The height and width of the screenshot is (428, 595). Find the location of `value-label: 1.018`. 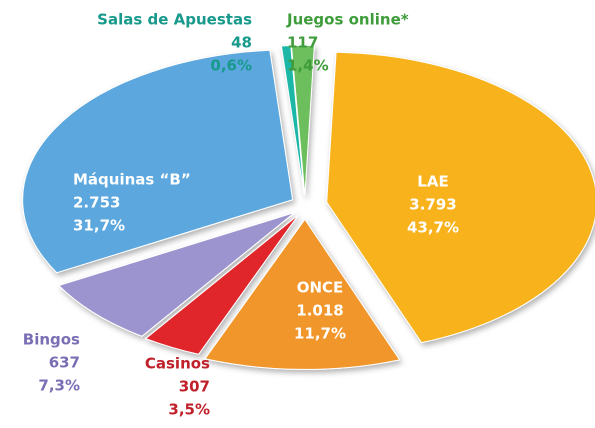

value-label: 1.018 is located at coordinates (319, 311).